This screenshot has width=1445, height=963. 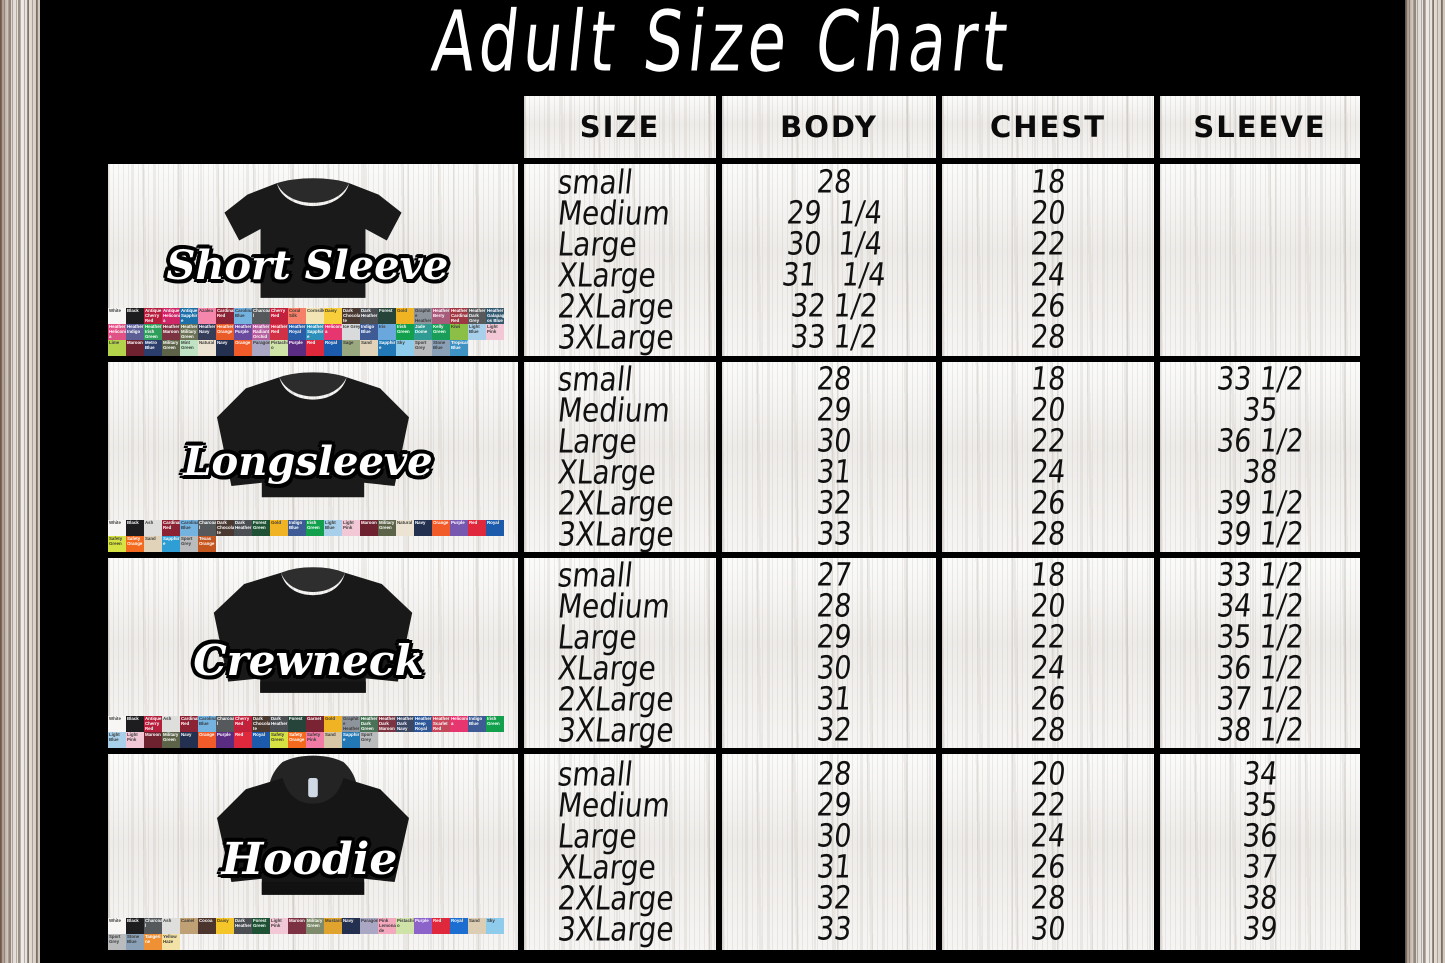 I want to click on color-swatch-safety-orange: Safety Orange, so click(x=297, y=740).